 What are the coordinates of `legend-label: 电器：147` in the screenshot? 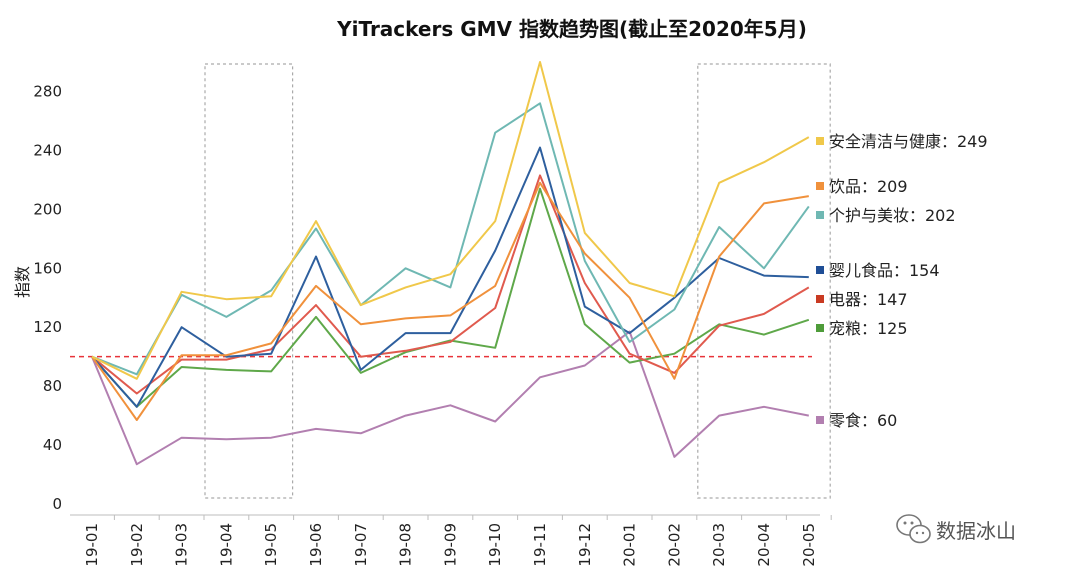 It's located at (868, 299).